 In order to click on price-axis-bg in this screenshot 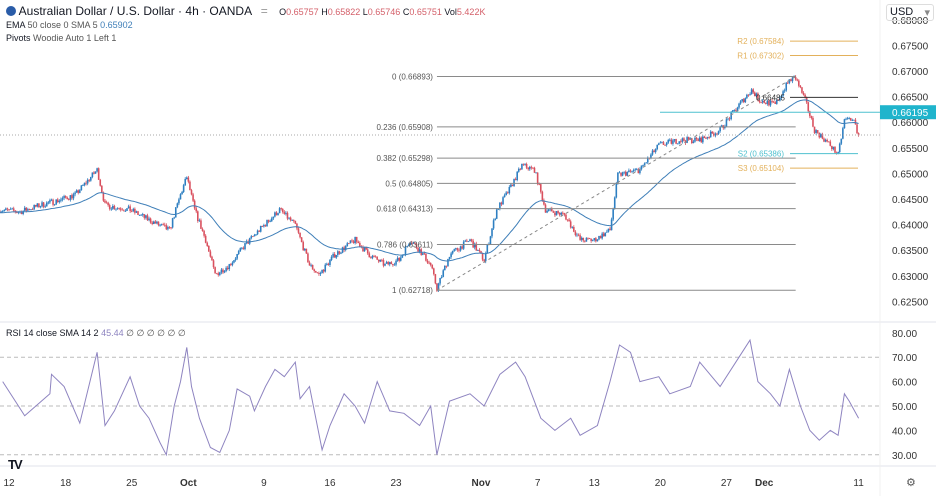, I will do `click(908, 248)`.